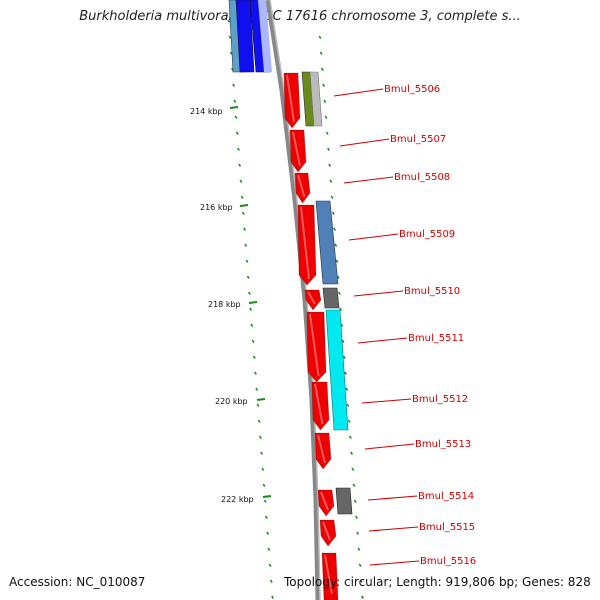  Describe the element at coordinates (448, 561) in the screenshot. I see `gene-label: Bmul_5516` at that location.